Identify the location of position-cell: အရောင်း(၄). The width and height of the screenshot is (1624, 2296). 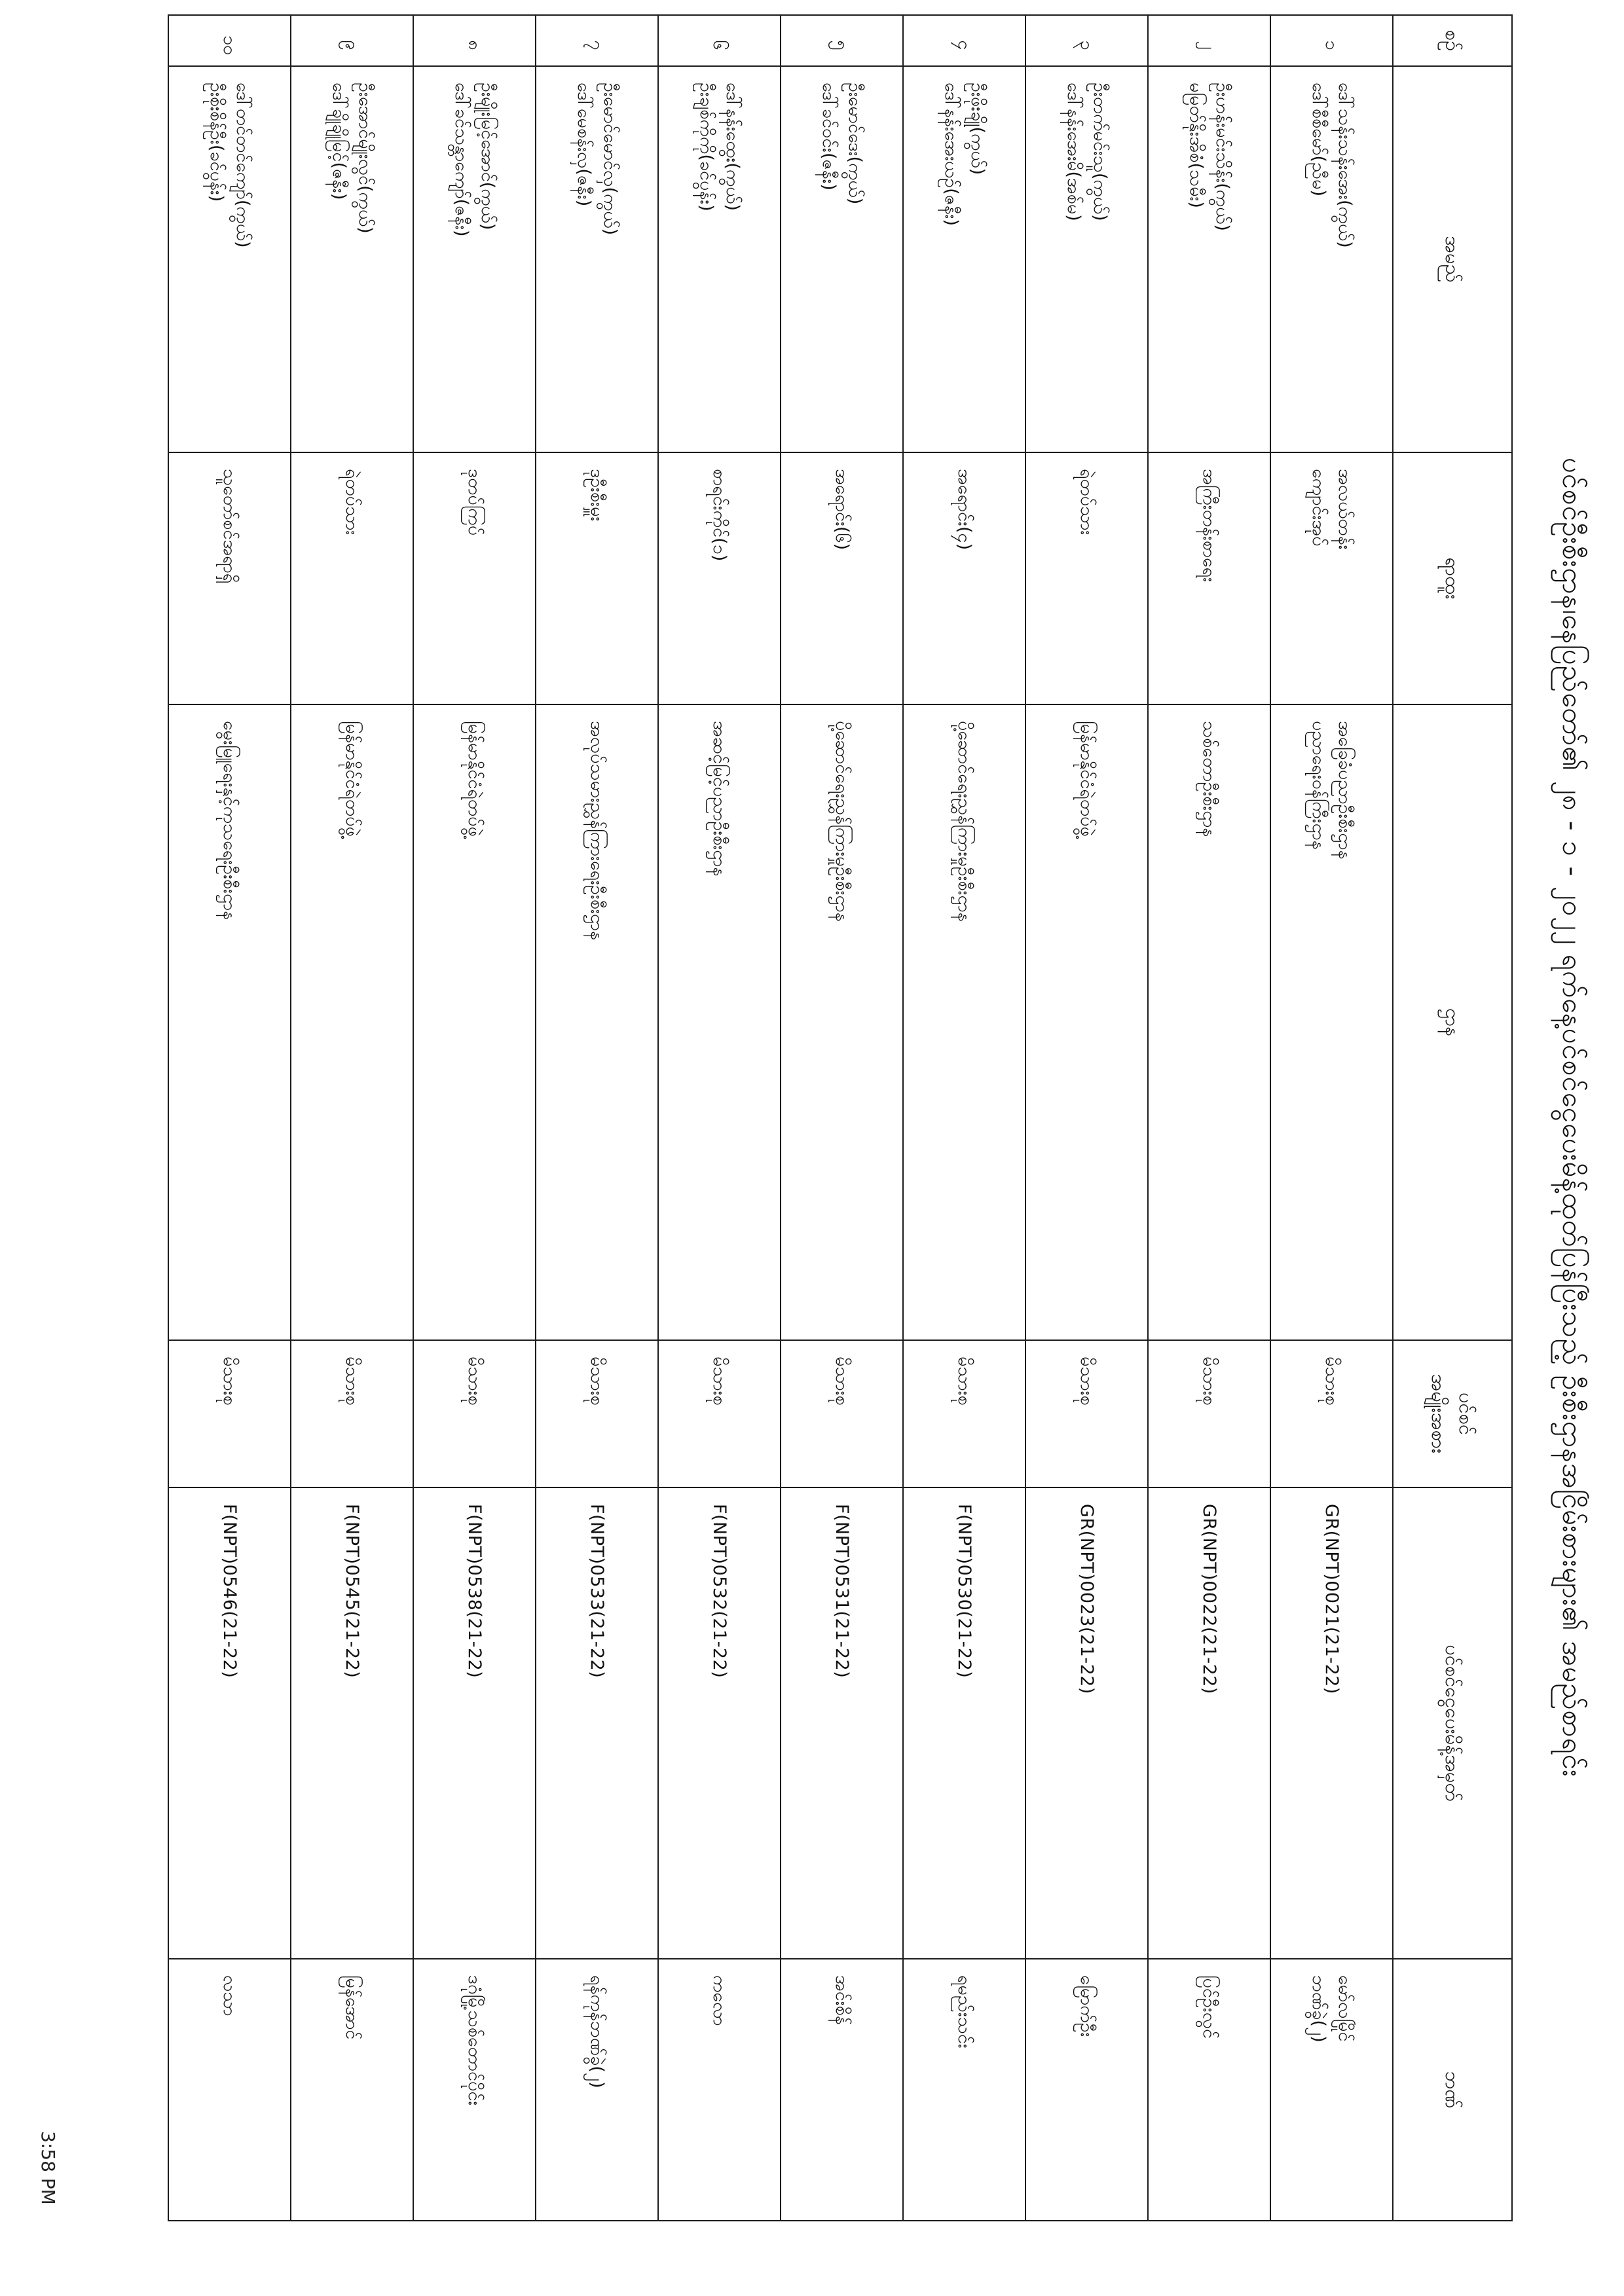
(964, 578).